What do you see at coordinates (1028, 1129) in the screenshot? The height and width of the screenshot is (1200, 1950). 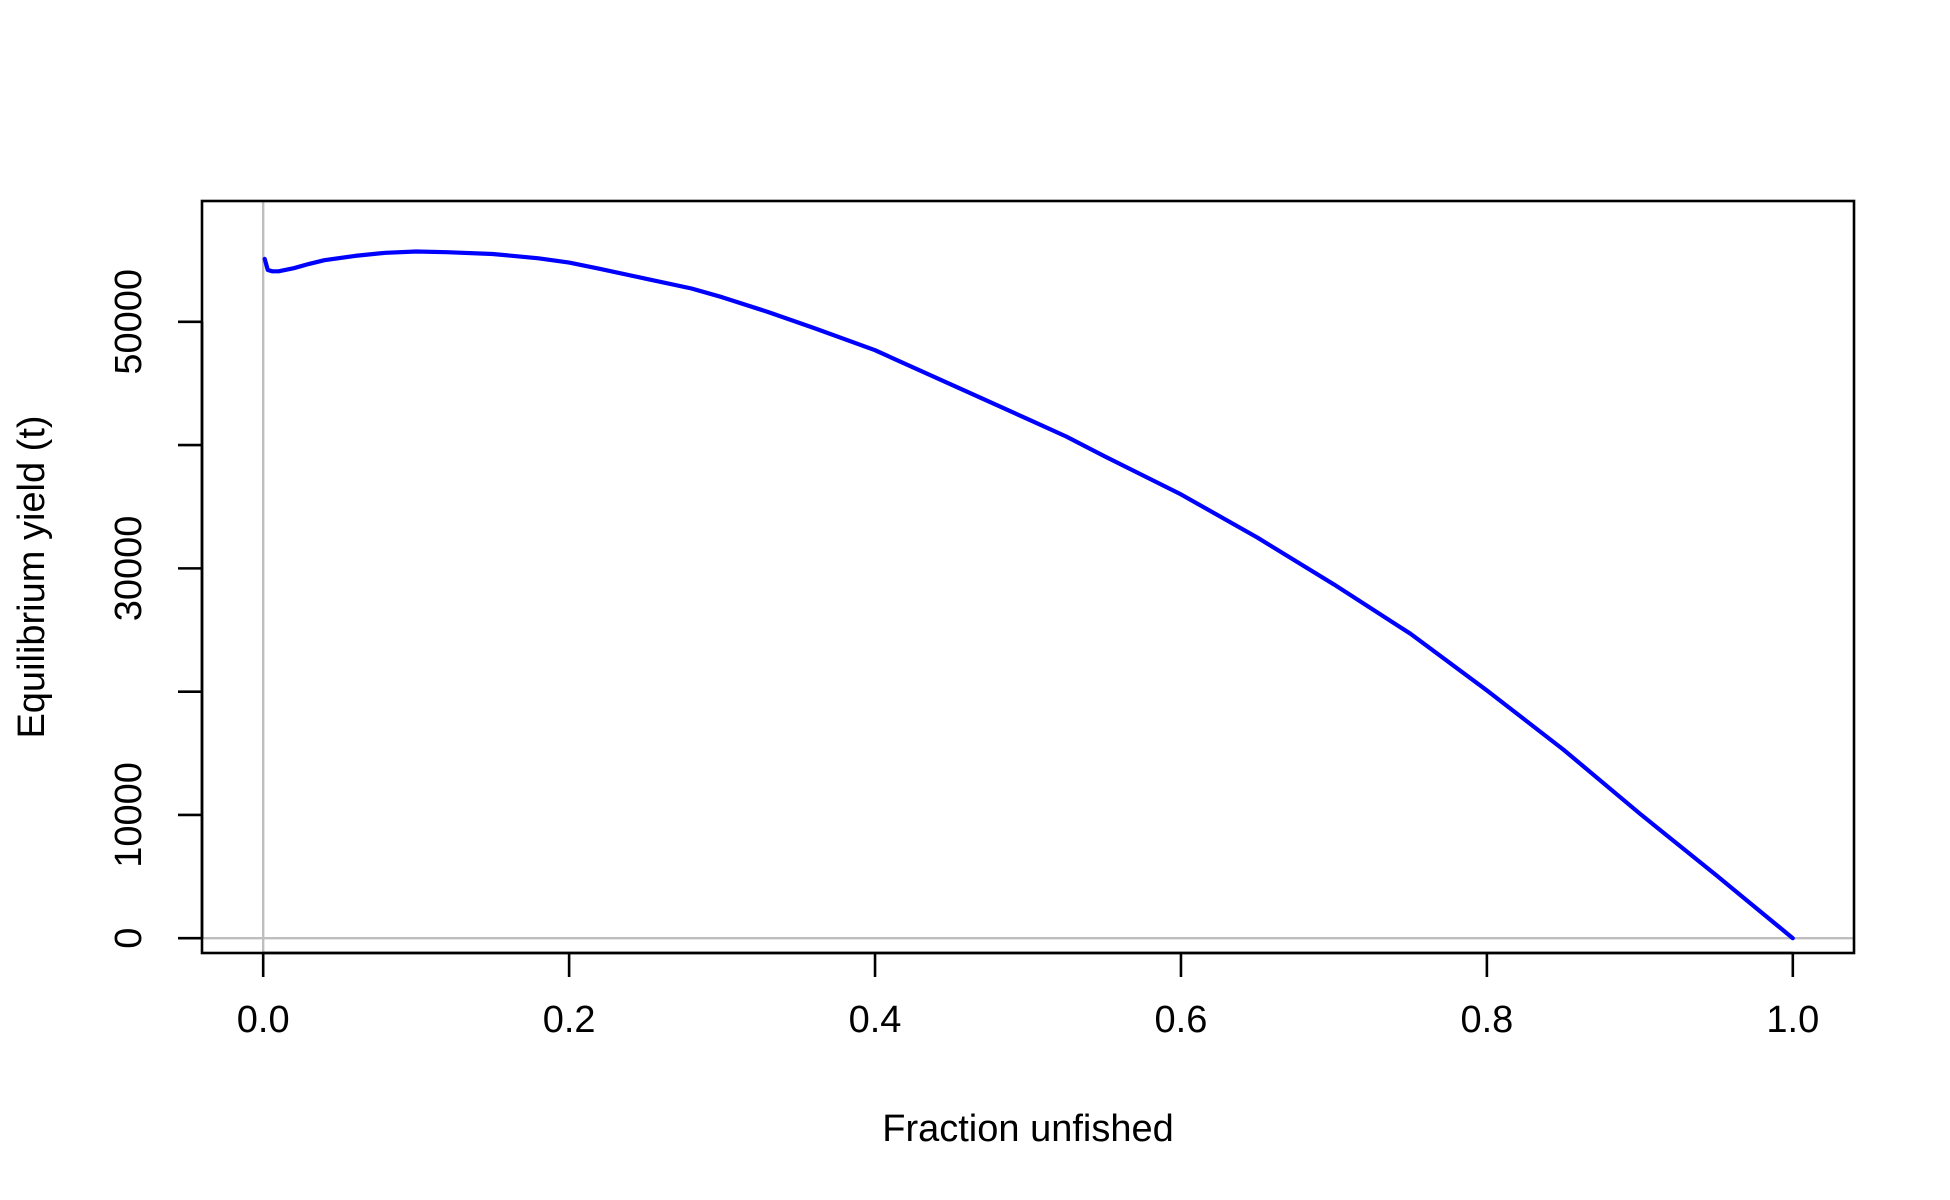 I see `x-axis-title: Fraction unfished` at bounding box center [1028, 1129].